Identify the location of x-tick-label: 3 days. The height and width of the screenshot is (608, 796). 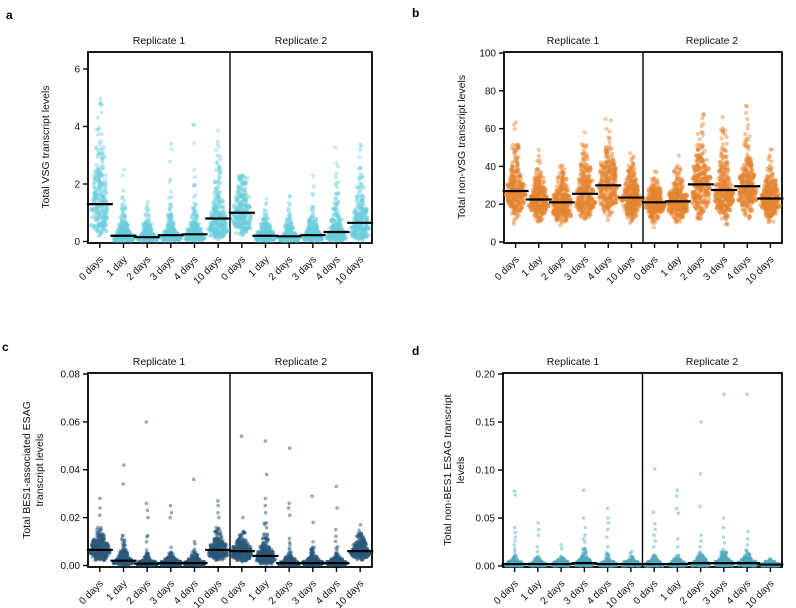
(304, 268).